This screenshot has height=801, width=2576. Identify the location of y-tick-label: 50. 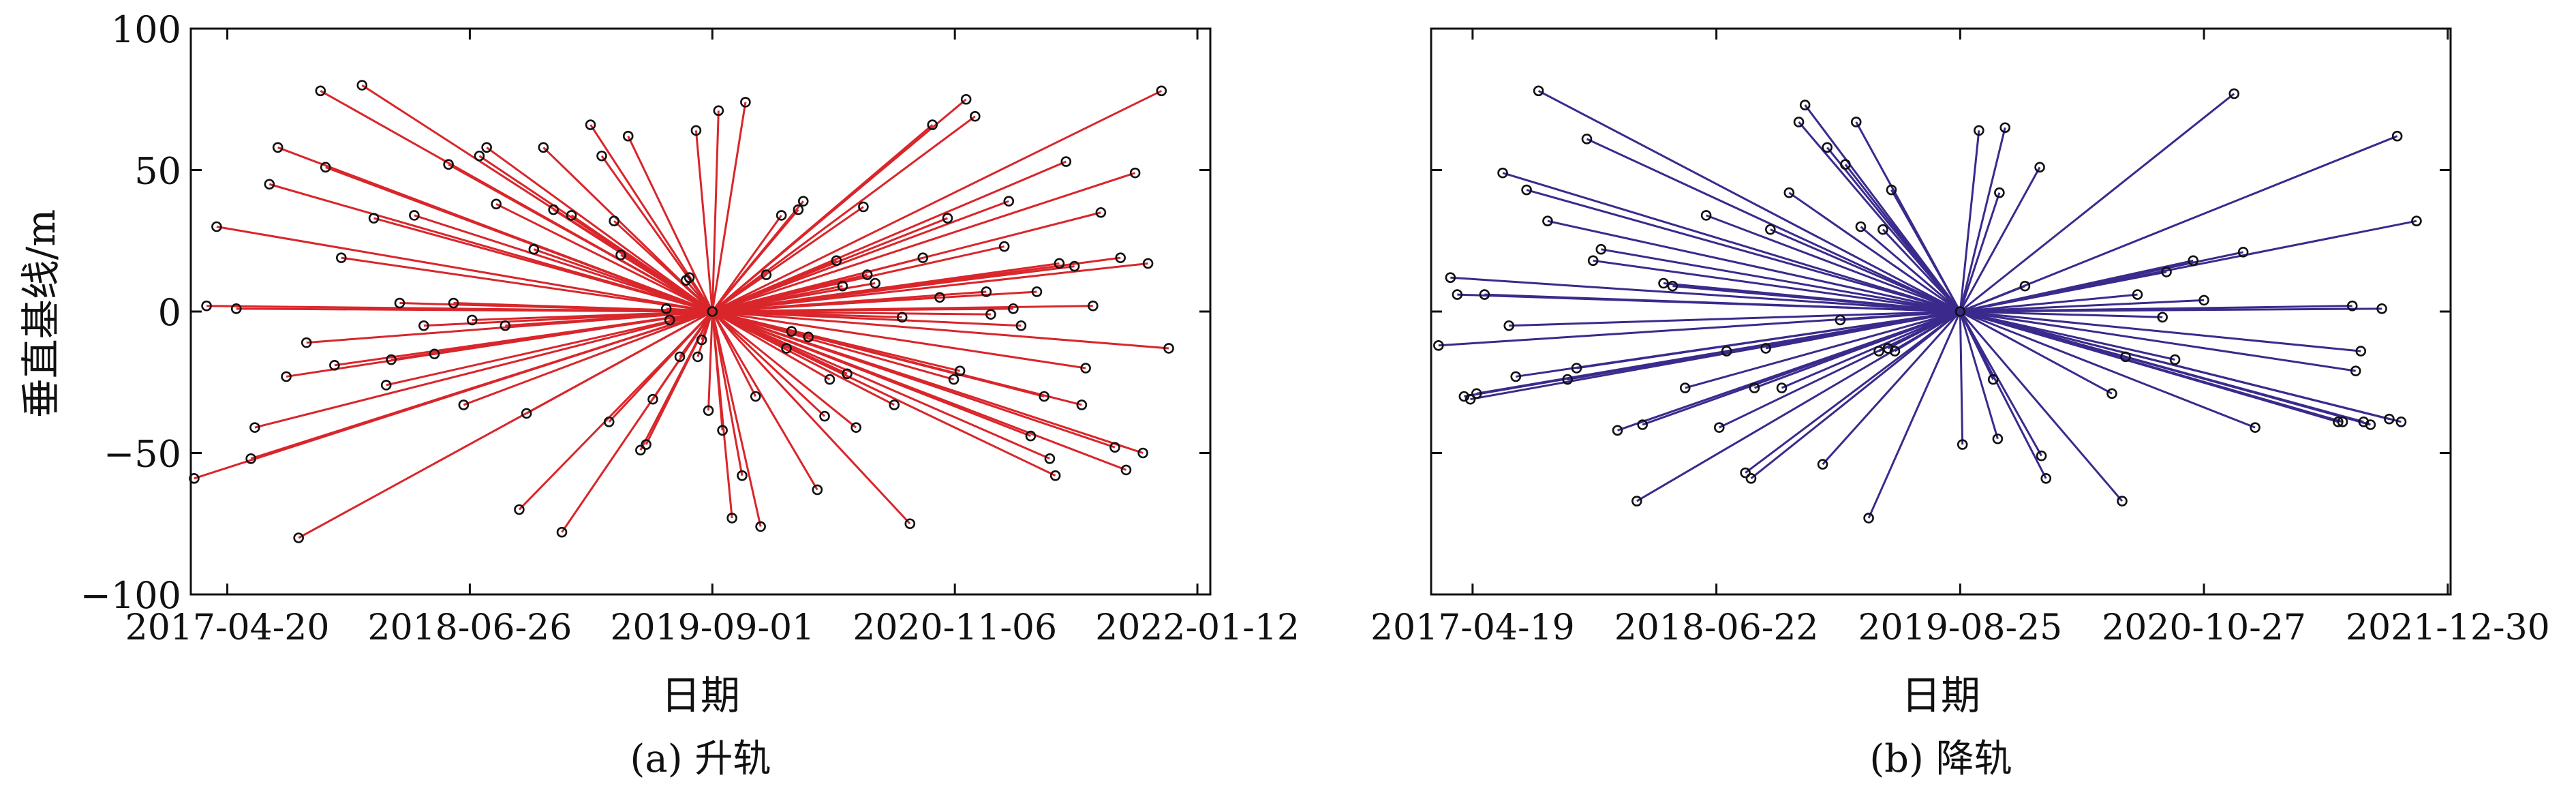
(157, 172).